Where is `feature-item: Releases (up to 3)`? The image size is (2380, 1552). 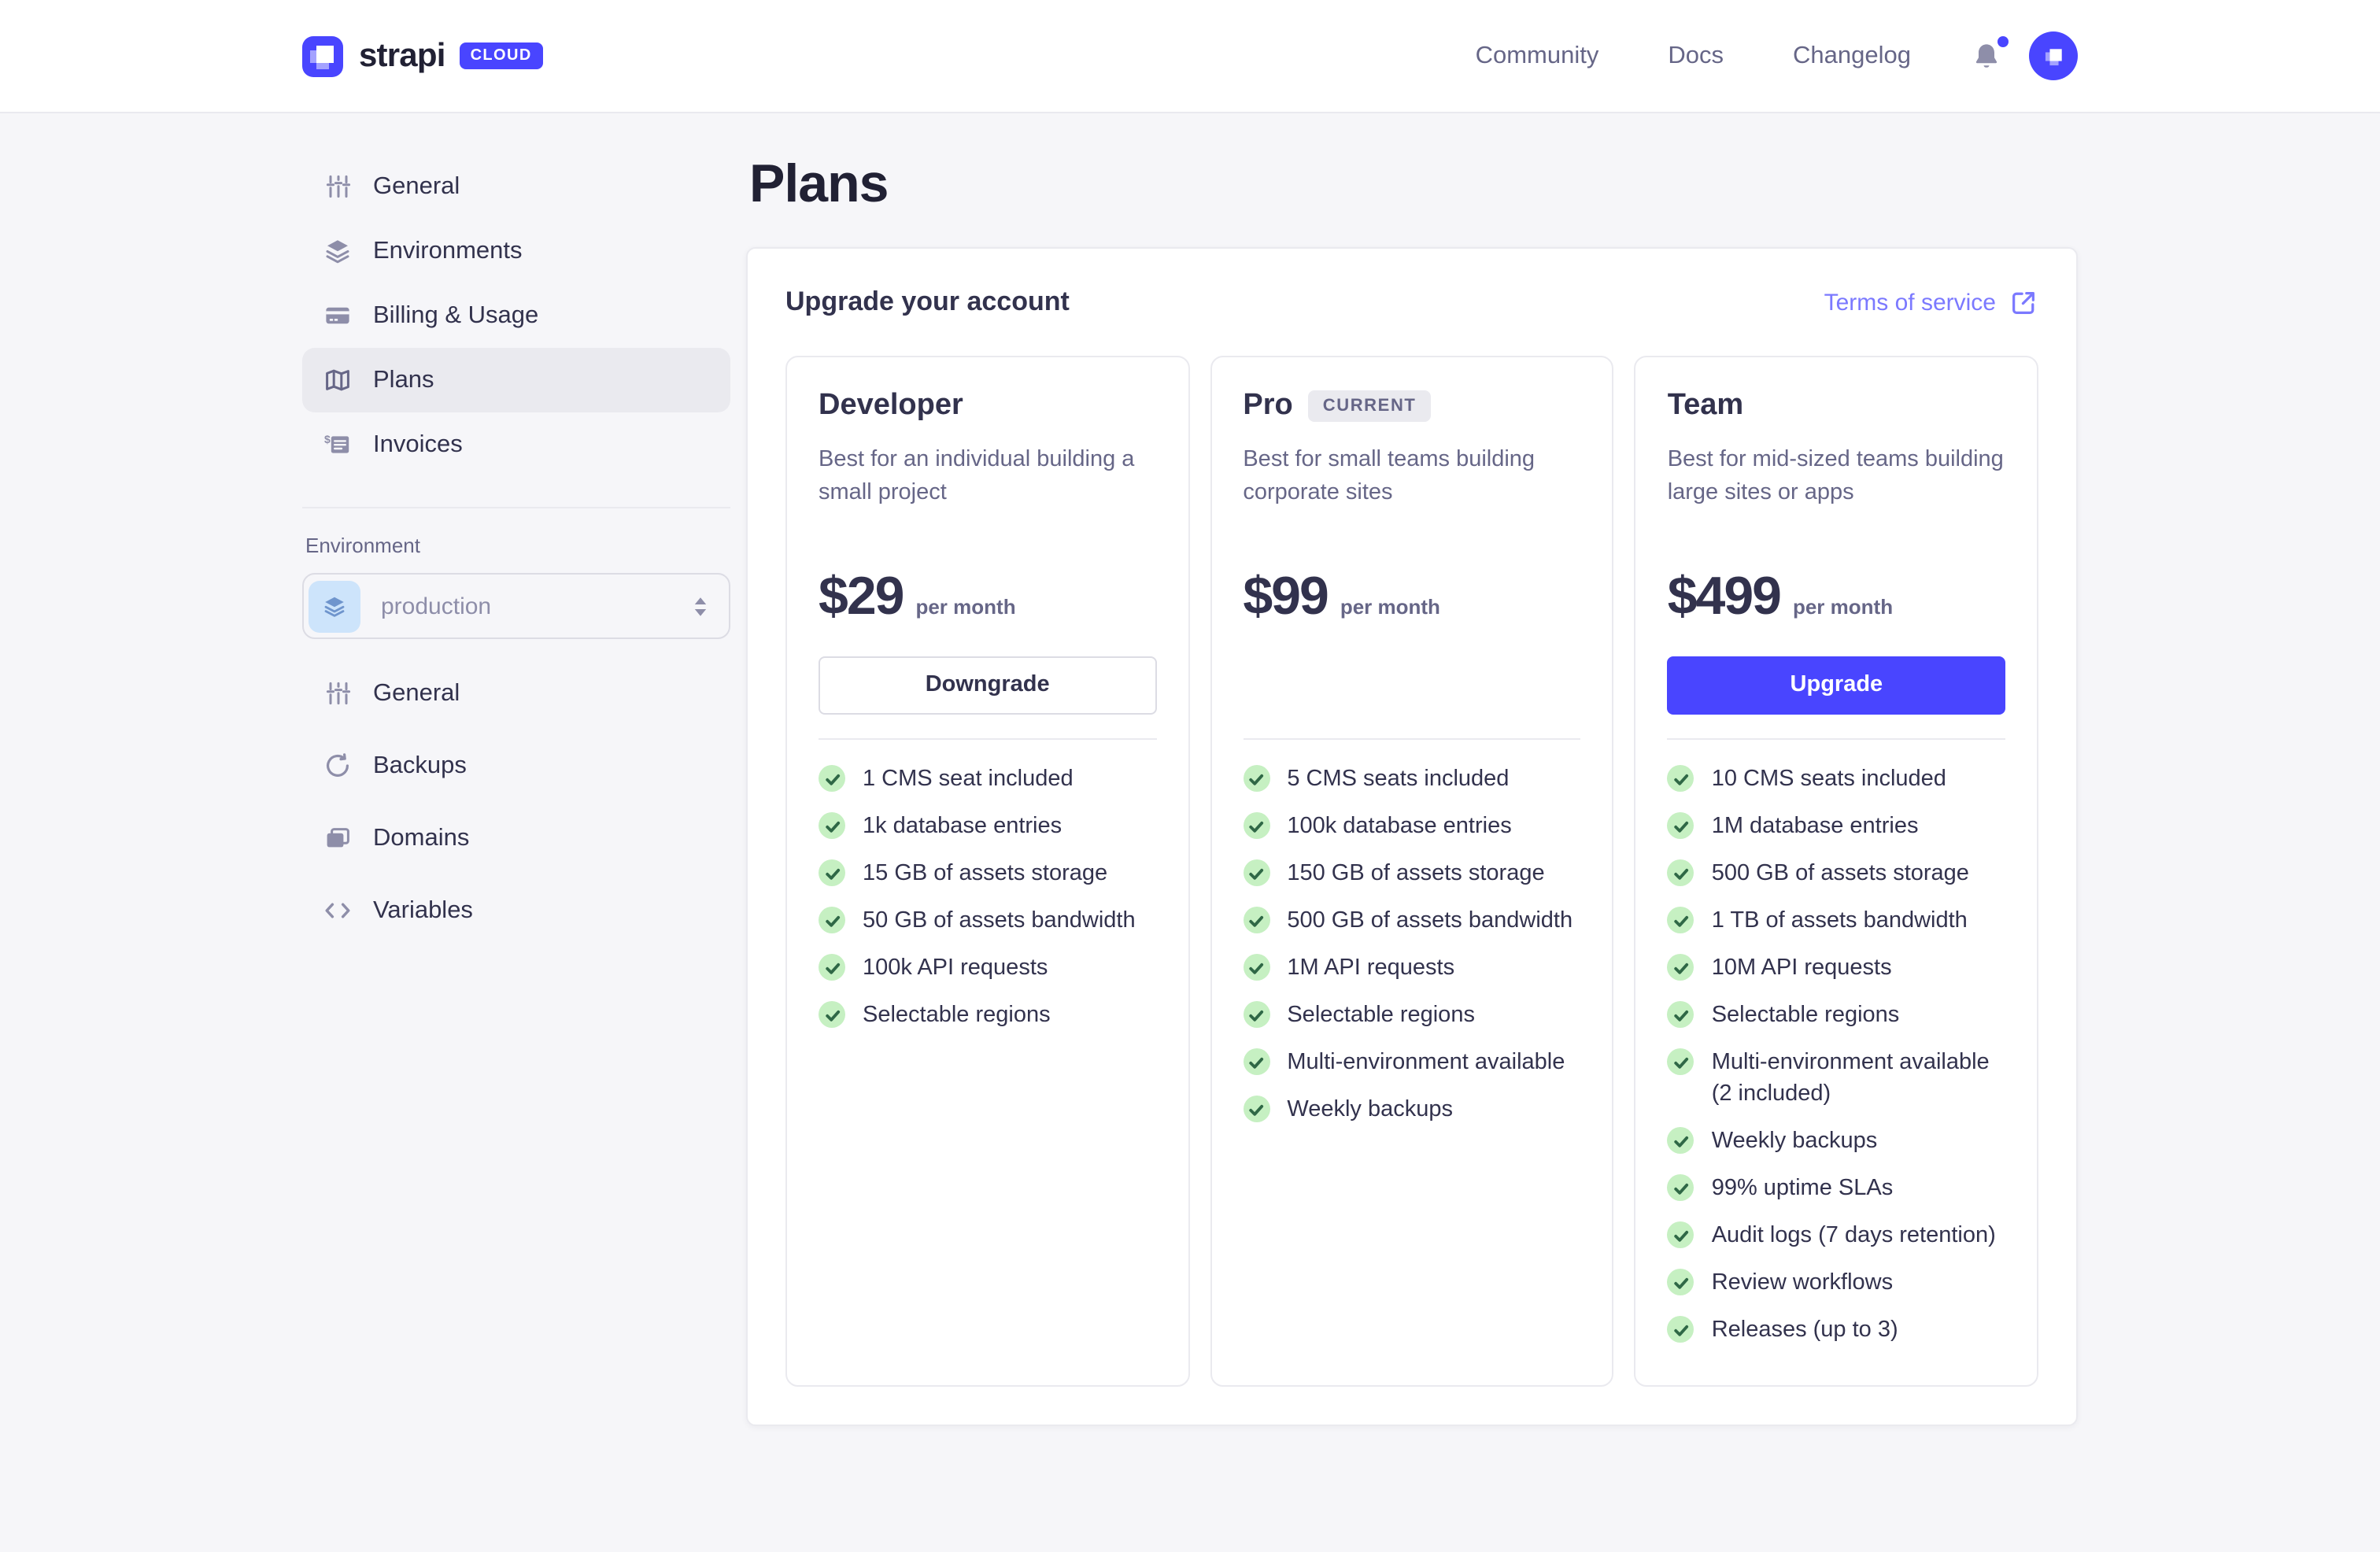 feature-item: Releases (up to 3) is located at coordinates (1836, 1329).